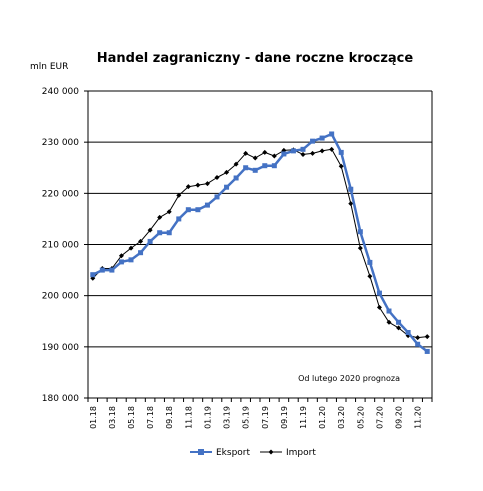 The height and width of the screenshot is (491, 483). Describe the element at coordinates (93, 417) in the screenshot. I see `x-tick-label: 01.18` at that location.